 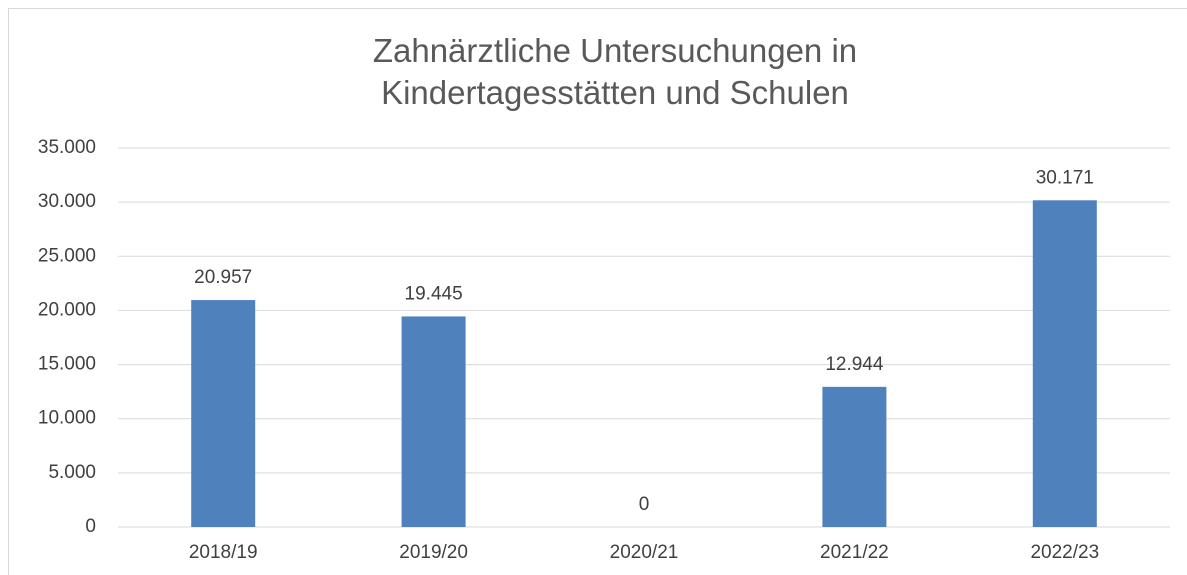 I want to click on x-tick-label: 2019/20, so click(x=433, y=552).